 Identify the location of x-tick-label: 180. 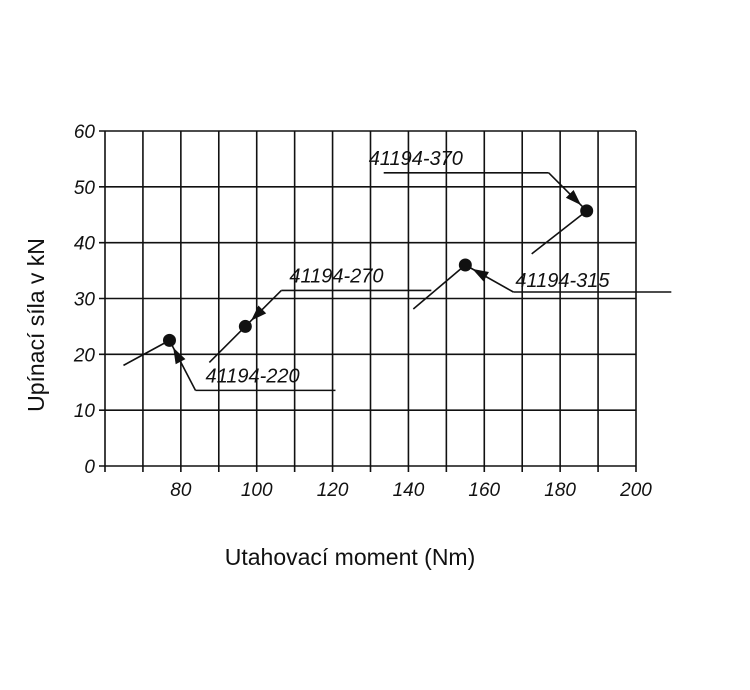
(560, 490).